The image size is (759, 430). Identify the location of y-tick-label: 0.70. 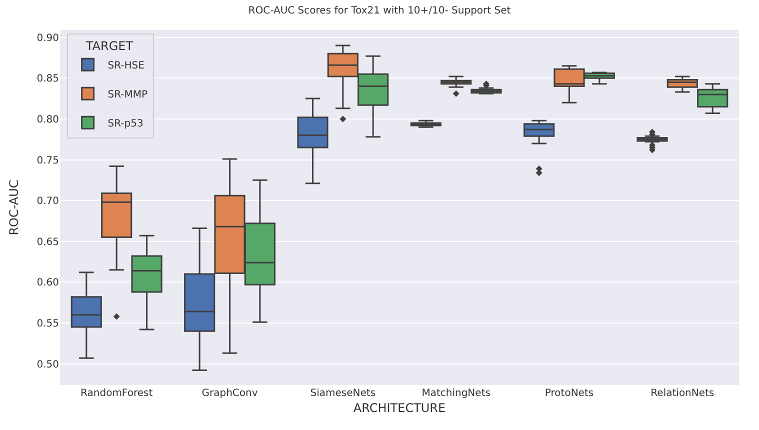
(47, 202).